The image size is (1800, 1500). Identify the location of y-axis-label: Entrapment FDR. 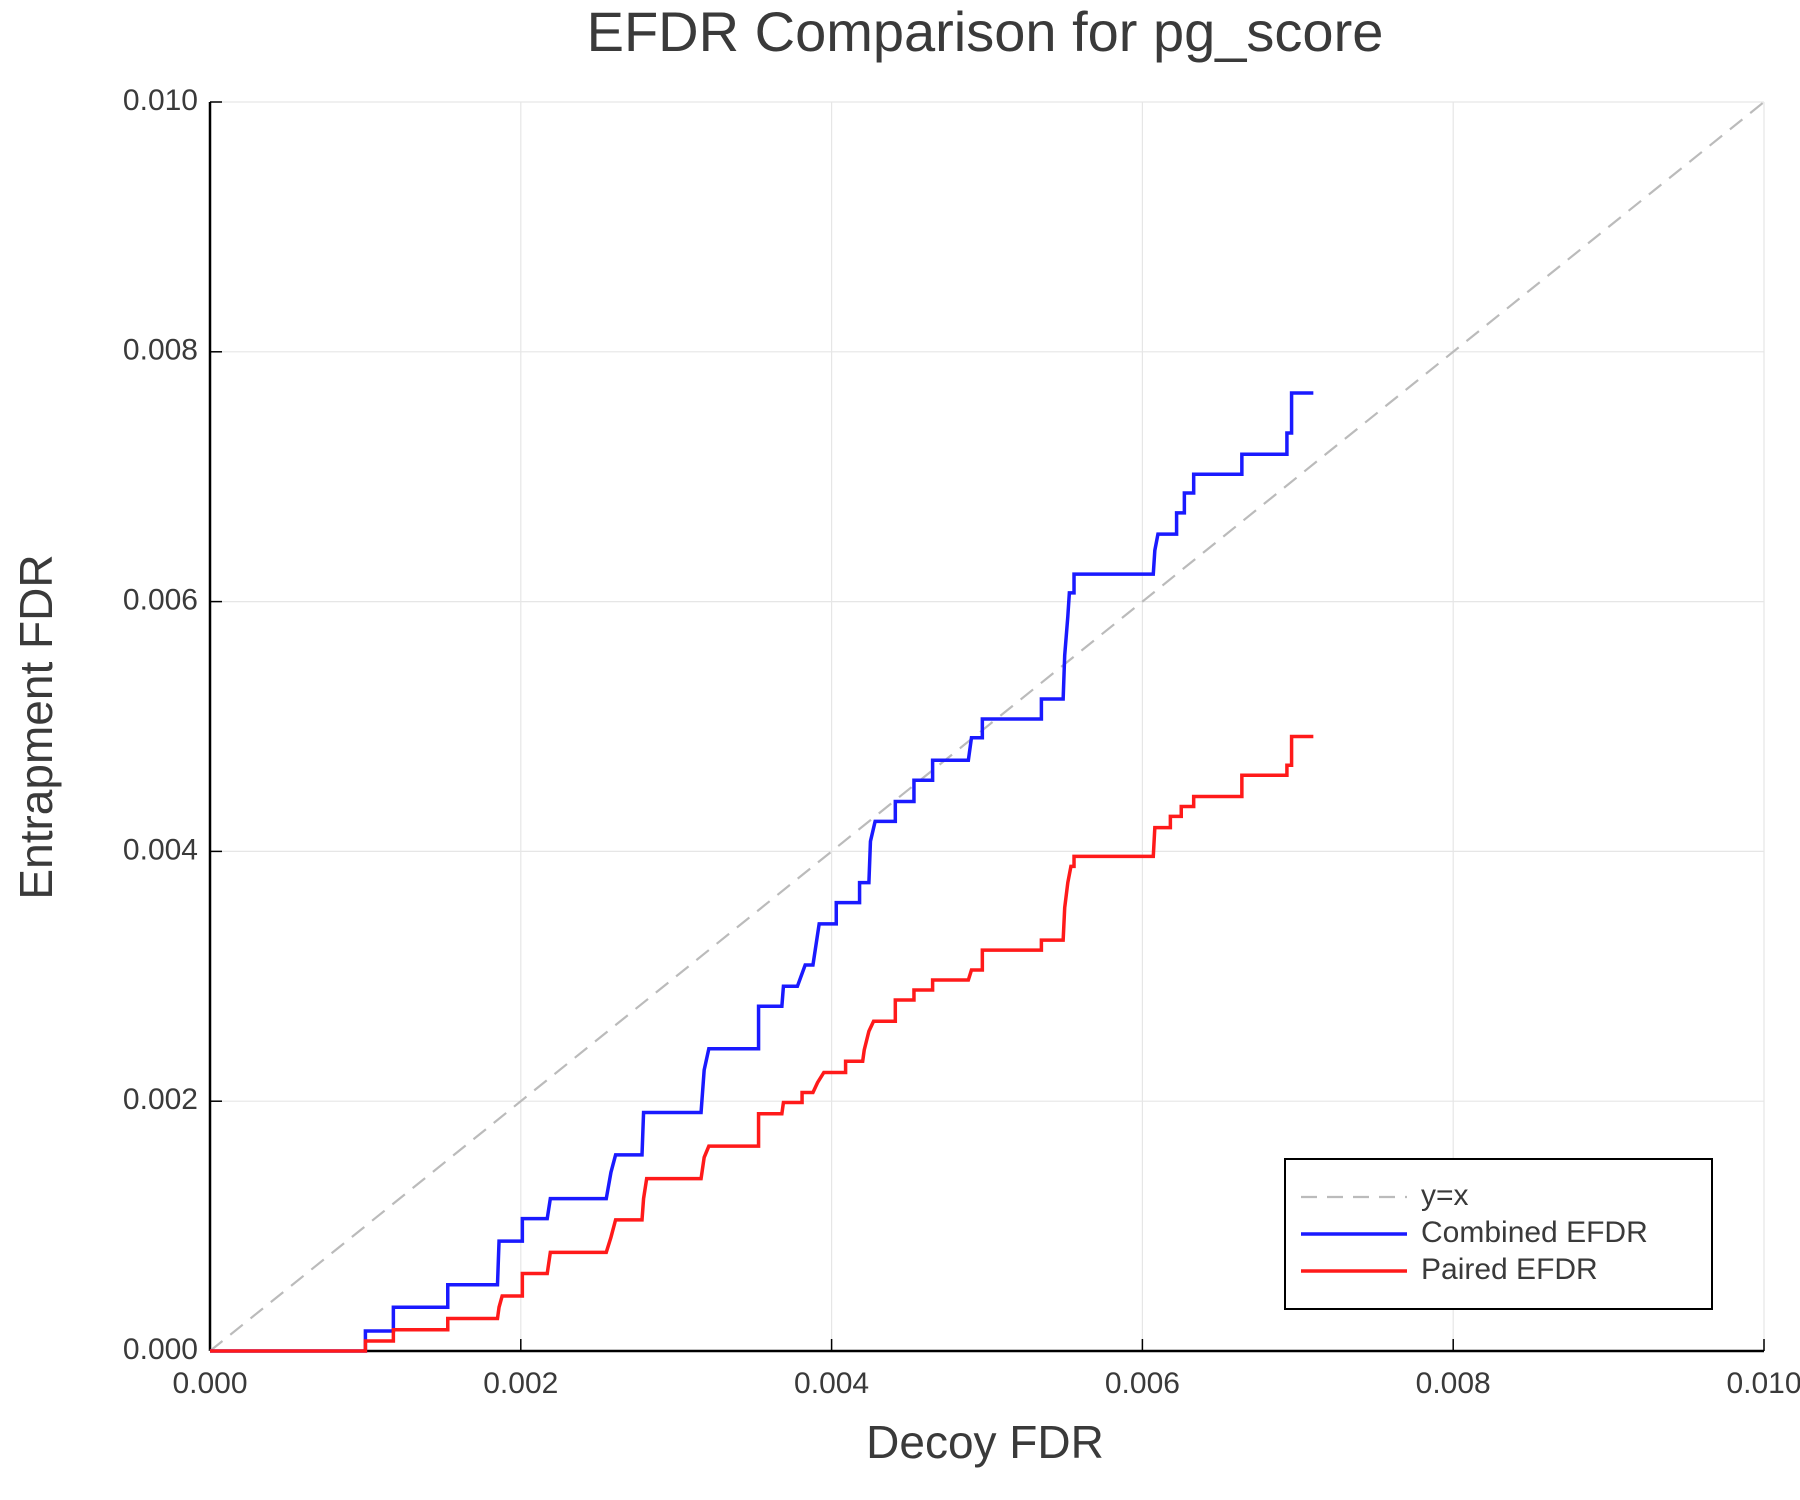
(36, 726).